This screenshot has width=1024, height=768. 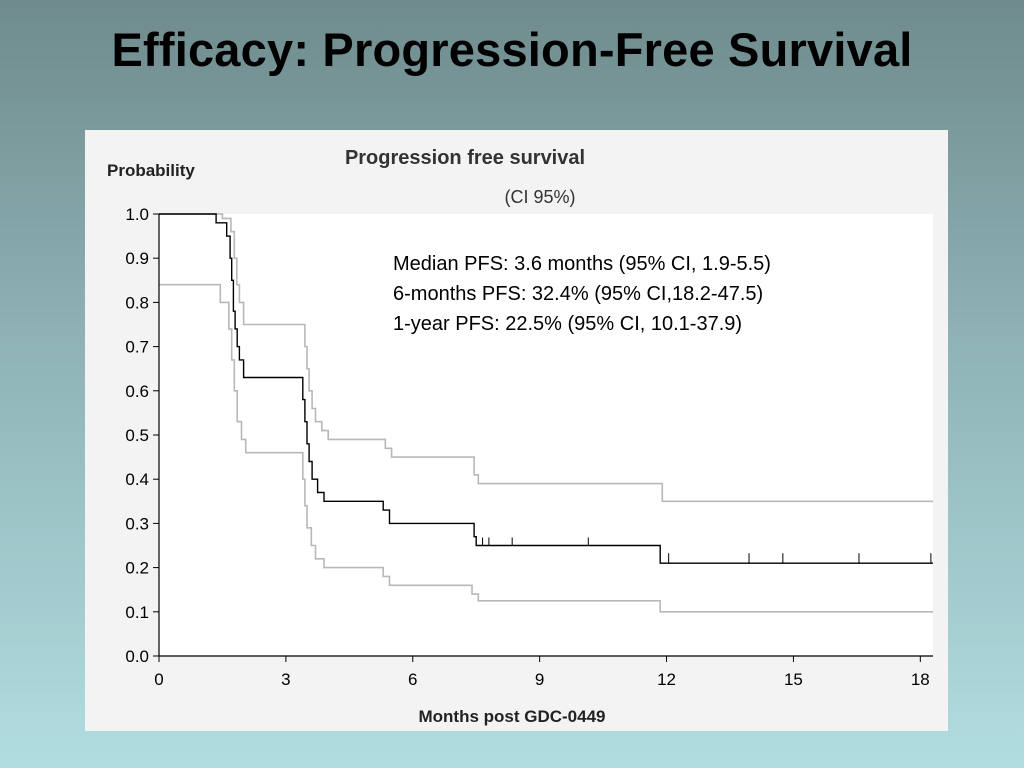 What do you see at coordinates (666, 679) in the screenshot?
I see `x-tick-label-4: 12` at bounding box center [666, 679].